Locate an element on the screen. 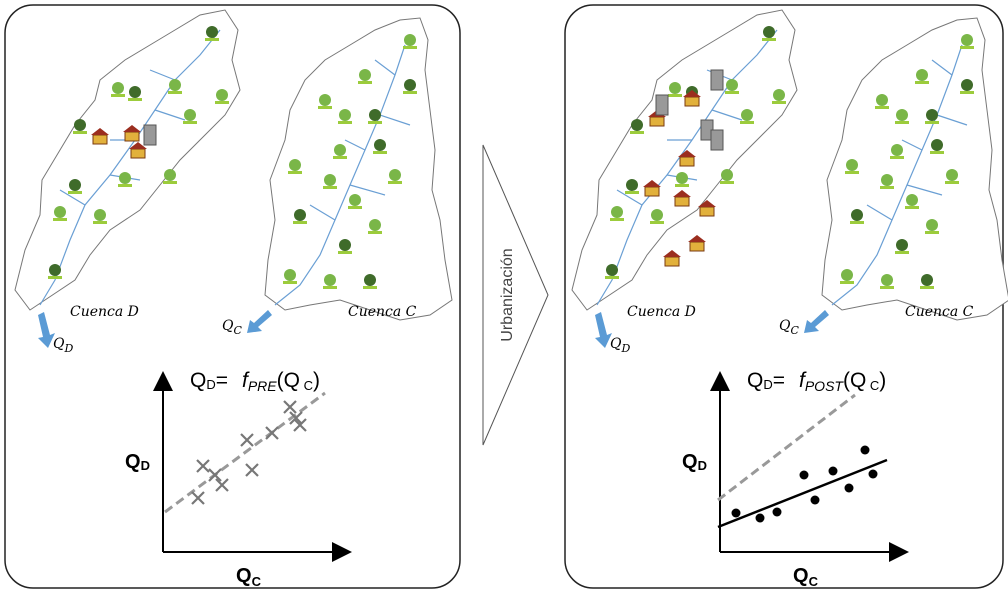 The height and width of the screenshot is (592, 1008). basin-c-label: Cuenca C is located at coordinates (939, 312).